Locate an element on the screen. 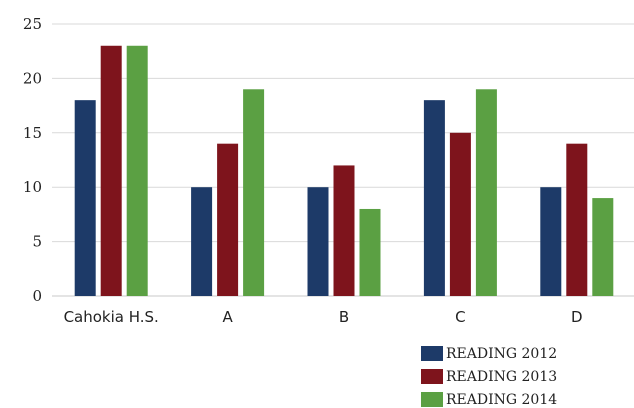  y-tick-label: 25 is located at coordinates (32, 24).